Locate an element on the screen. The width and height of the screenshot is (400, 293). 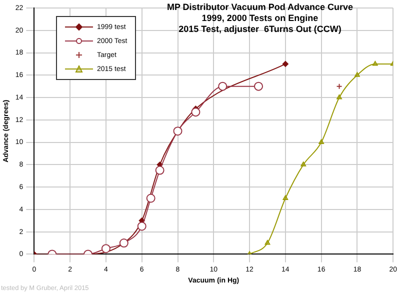
text: MP Distributor Vacuum Pod Advance Curve 1999, 2000 Tests on Engine 2015 Test, adjuster 6Turns Out (CCW) is located at coordinates (260, 18).